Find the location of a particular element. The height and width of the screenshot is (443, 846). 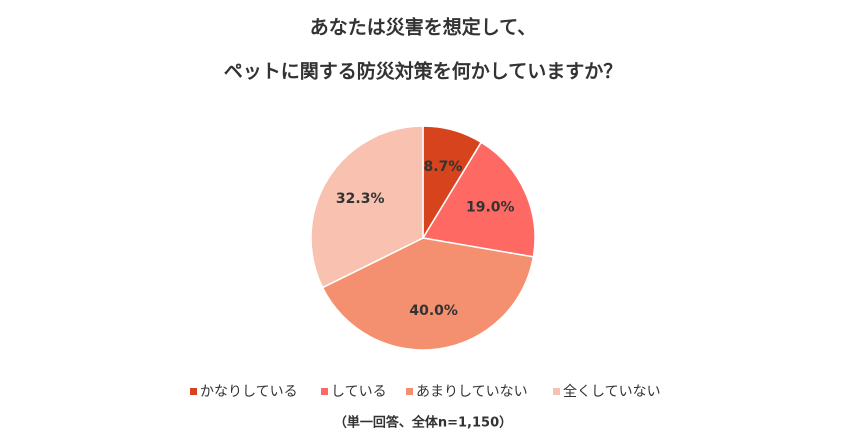

legend-label: かなりしている is located at coordinates (249, 392).